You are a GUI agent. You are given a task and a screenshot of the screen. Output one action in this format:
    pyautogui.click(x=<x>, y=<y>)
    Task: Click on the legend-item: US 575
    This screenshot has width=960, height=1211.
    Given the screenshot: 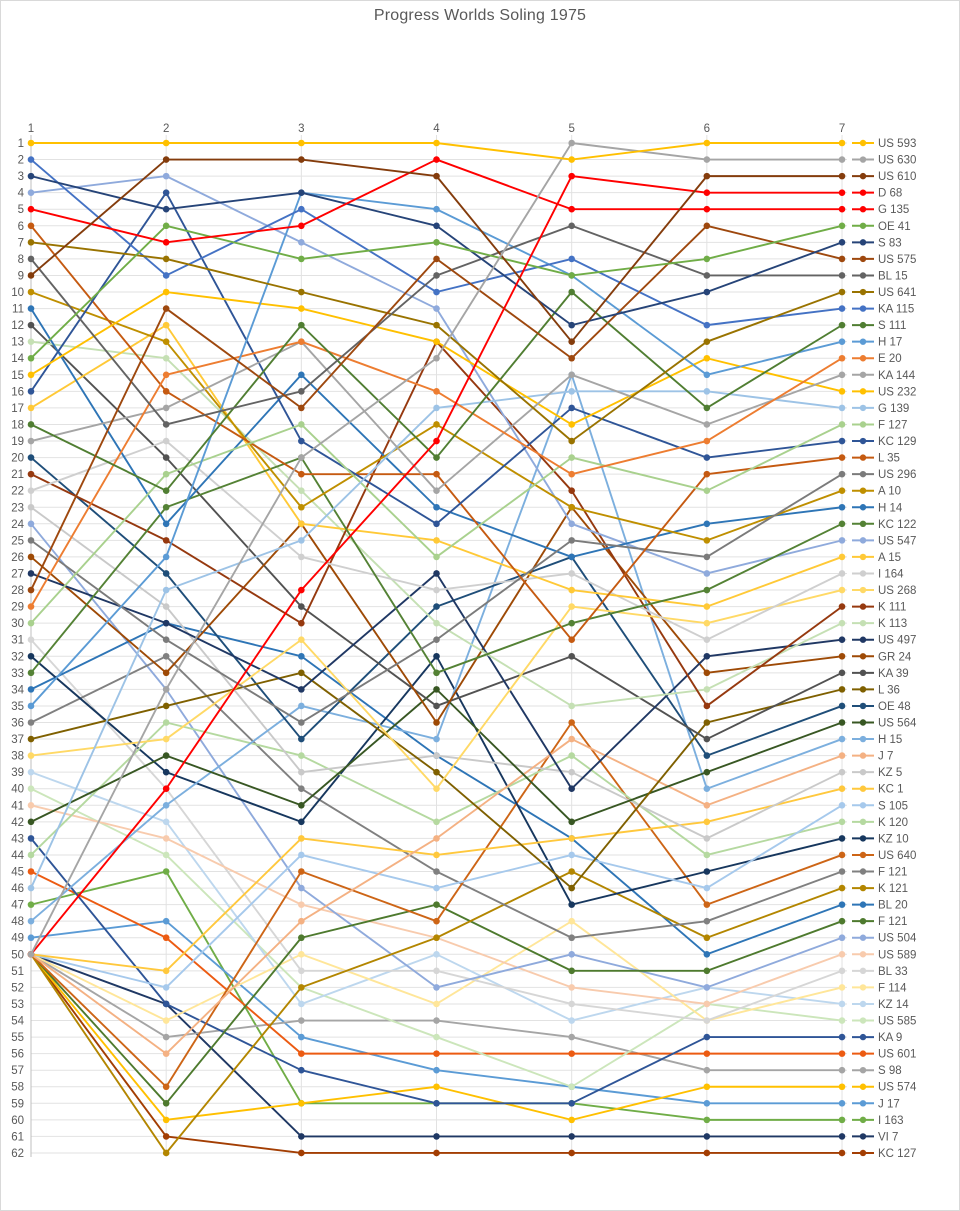 What is the action you would take?
    pyautogui.click(x=884, y=260)
    